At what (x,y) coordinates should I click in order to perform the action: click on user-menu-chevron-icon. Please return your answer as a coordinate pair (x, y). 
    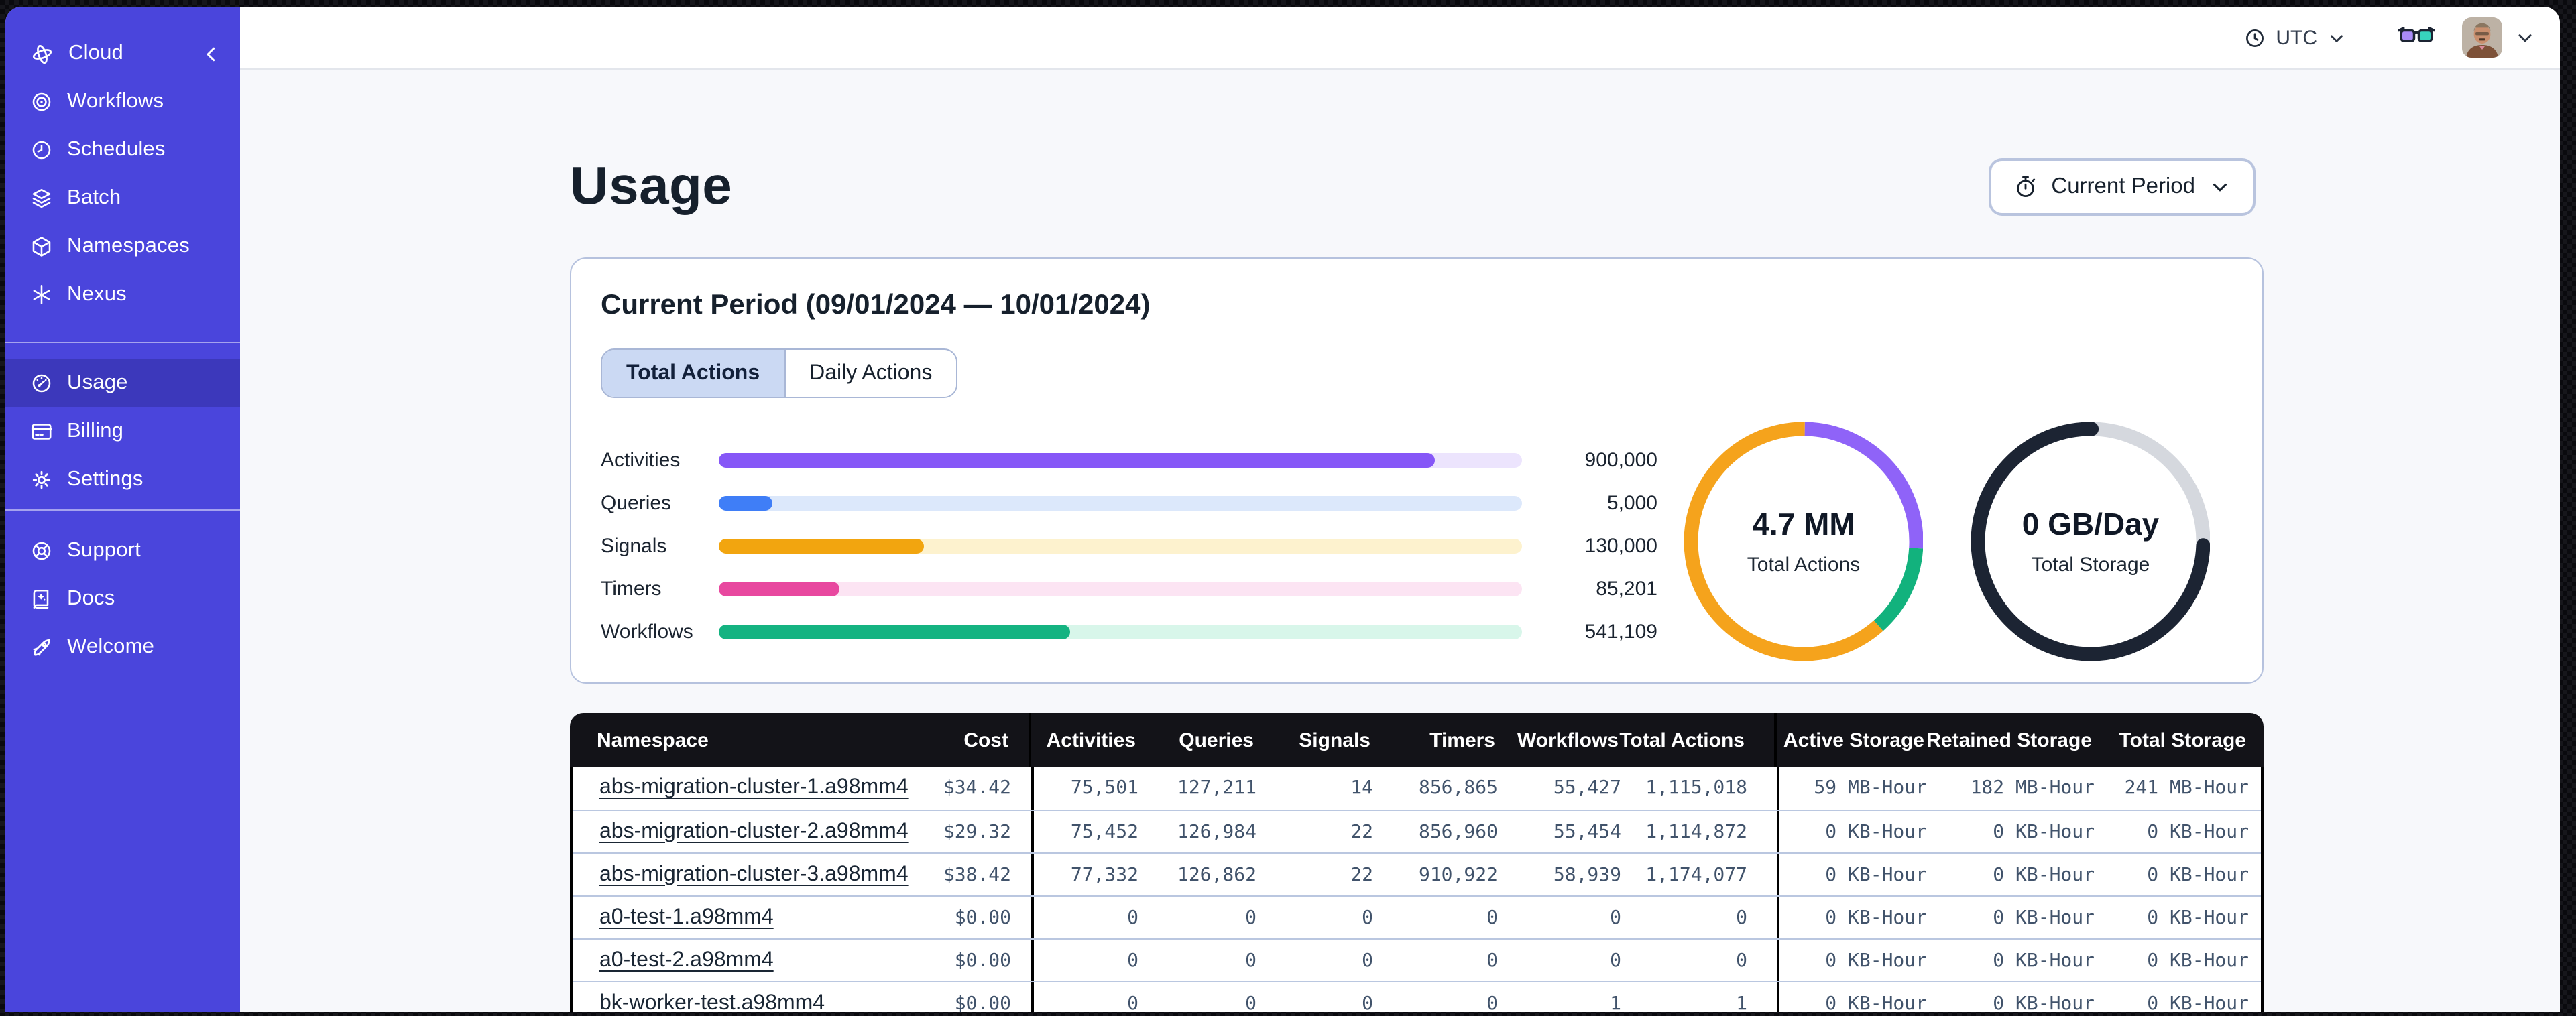
    Looking at the image, I should click on (2525, 37).